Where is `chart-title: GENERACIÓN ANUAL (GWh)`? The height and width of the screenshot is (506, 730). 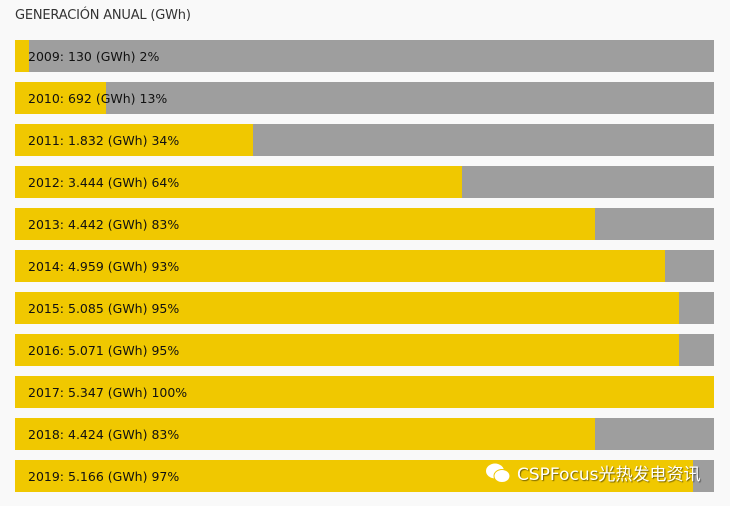
chart-title: GENERACIÓN ANUAL (GWh) is located at coordinates (103, 15).